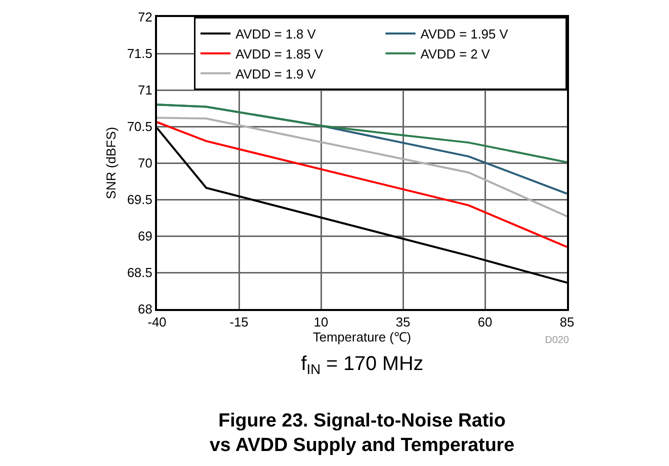 This screenshot has width=669, height=466. I want to click on x-tick-label: 85, so click(567, 322).